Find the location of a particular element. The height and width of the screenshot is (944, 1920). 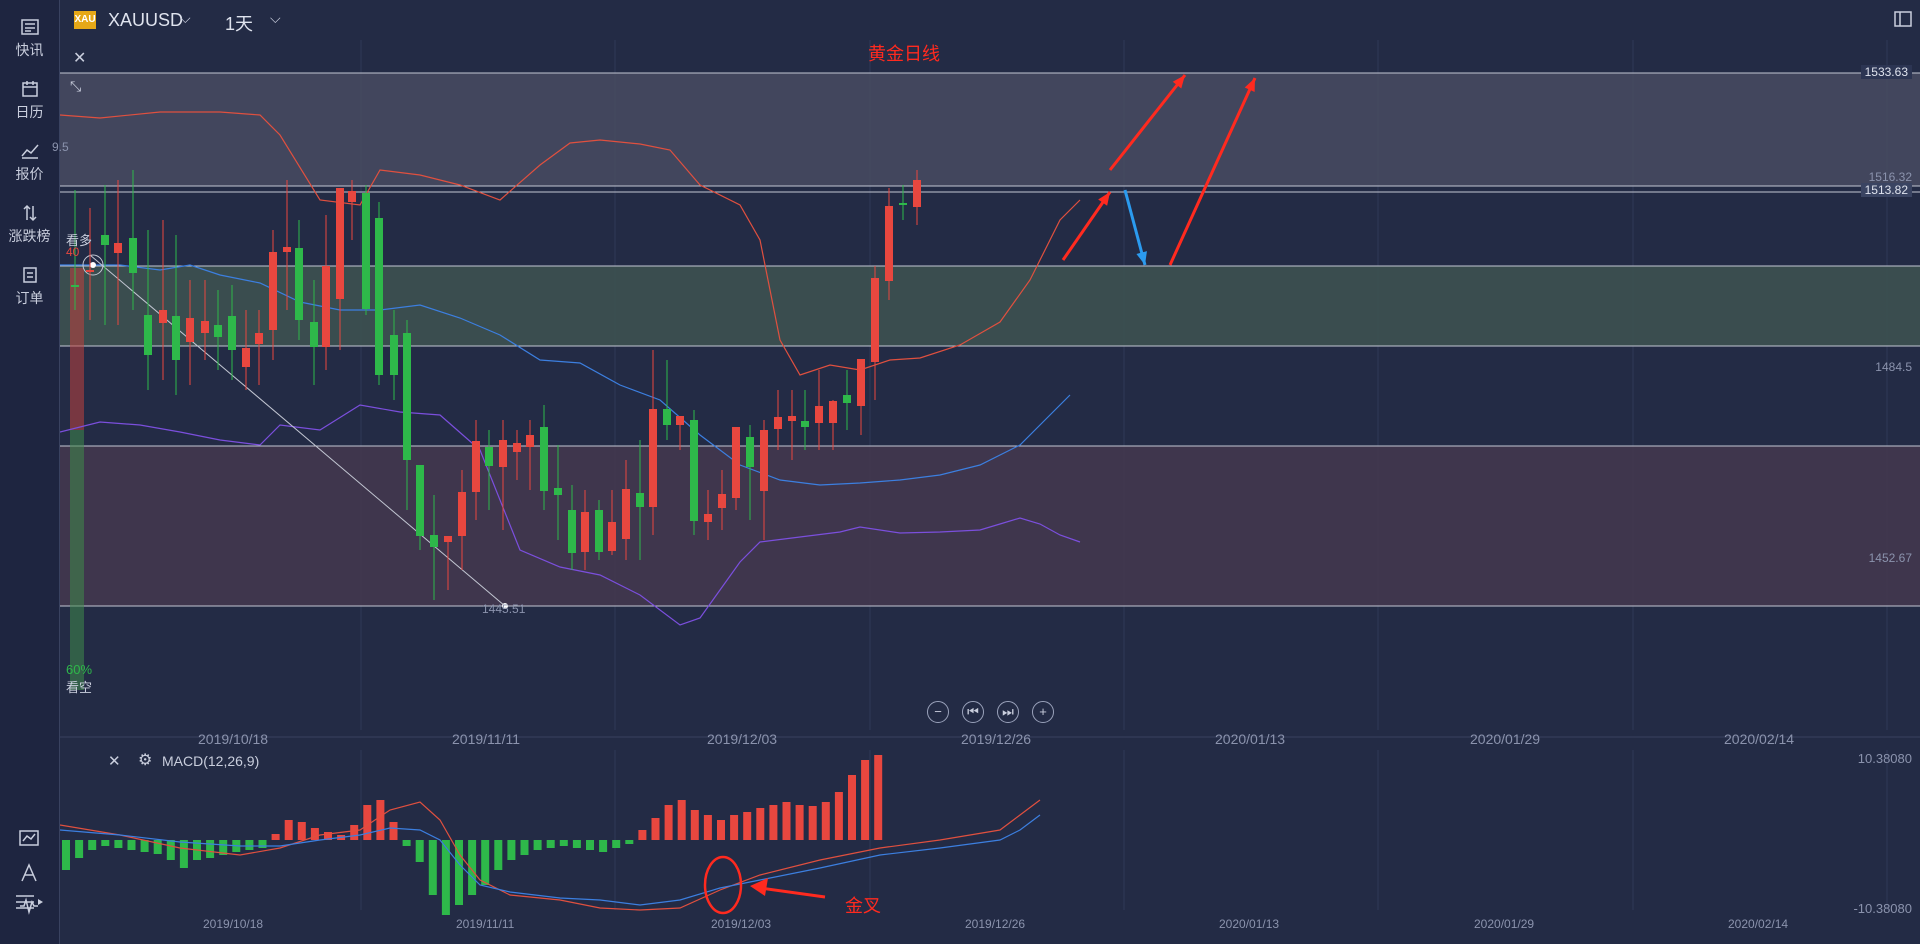

panel-toggle-icon is located at coordinates (1903, 19).